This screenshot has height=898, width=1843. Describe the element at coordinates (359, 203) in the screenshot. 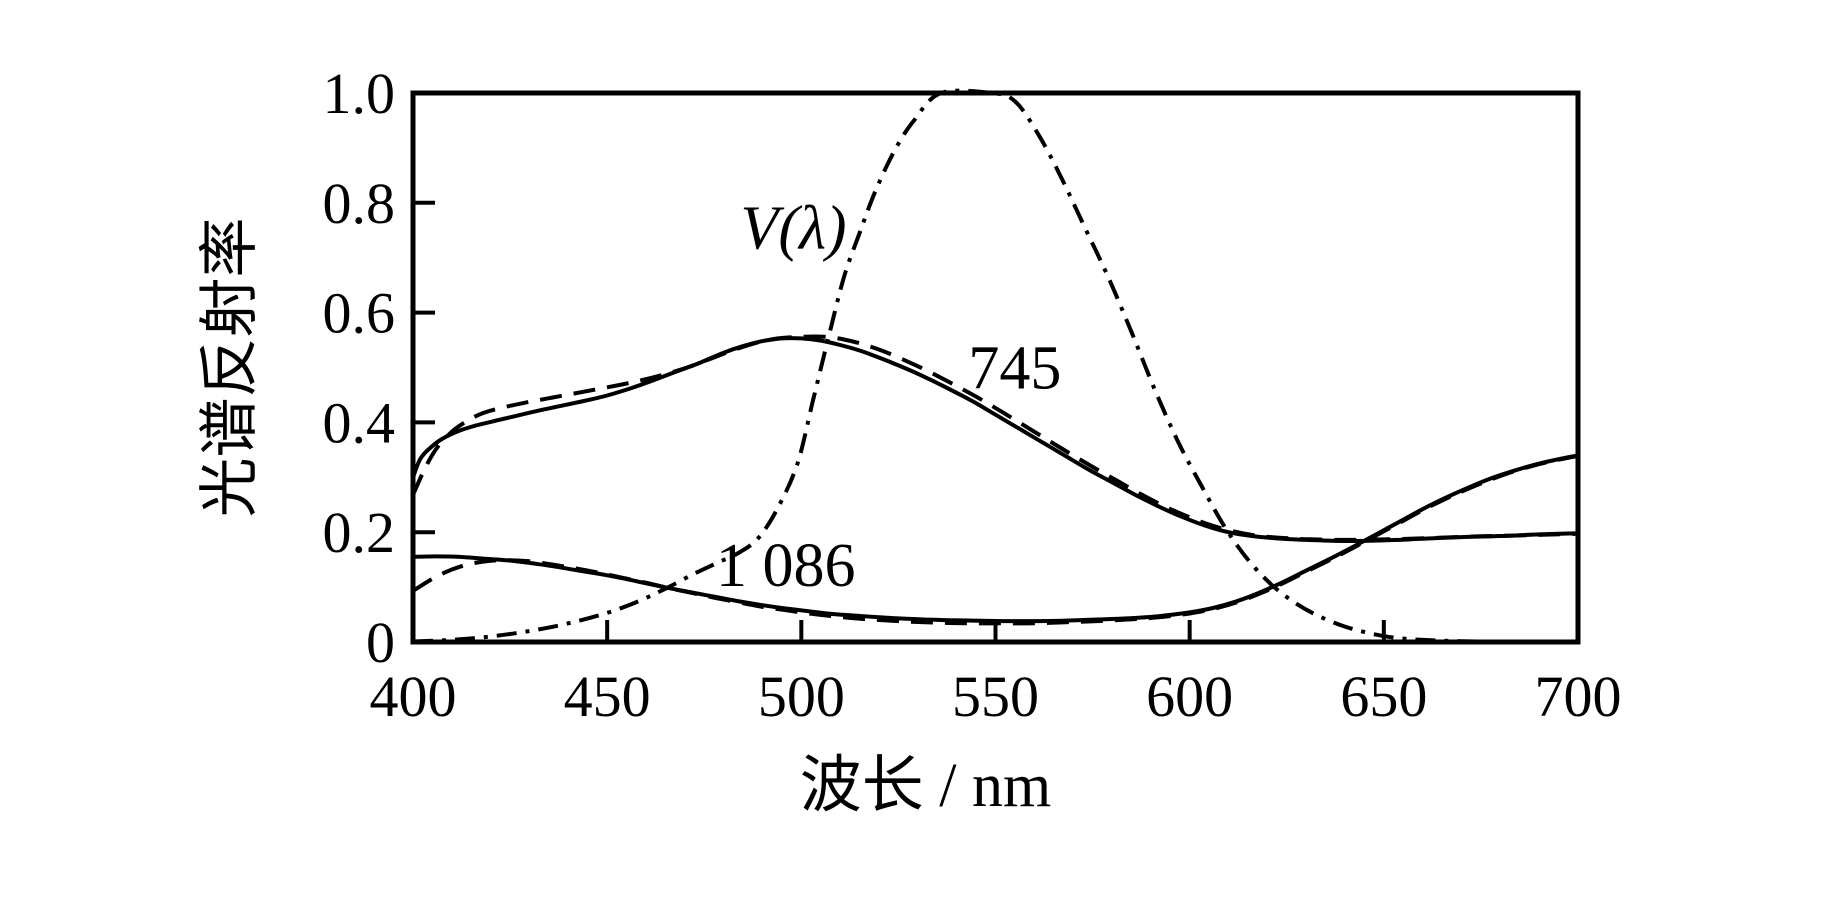

I see `y-tick-label-0.8: 0.8` at that location.